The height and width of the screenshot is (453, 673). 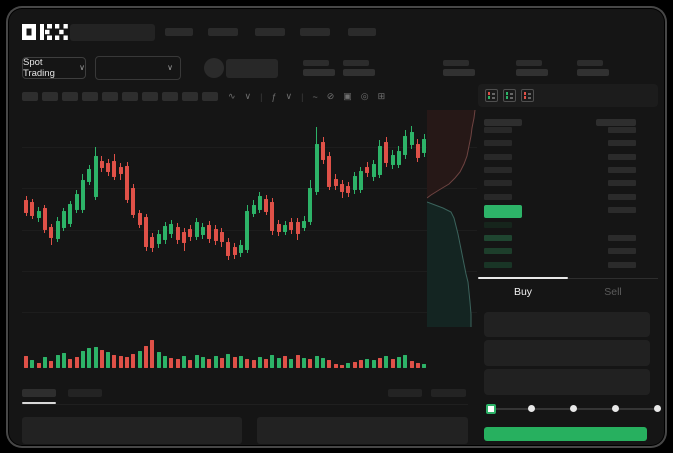 I want to click on okx-logo, so click(x=45, y=32).